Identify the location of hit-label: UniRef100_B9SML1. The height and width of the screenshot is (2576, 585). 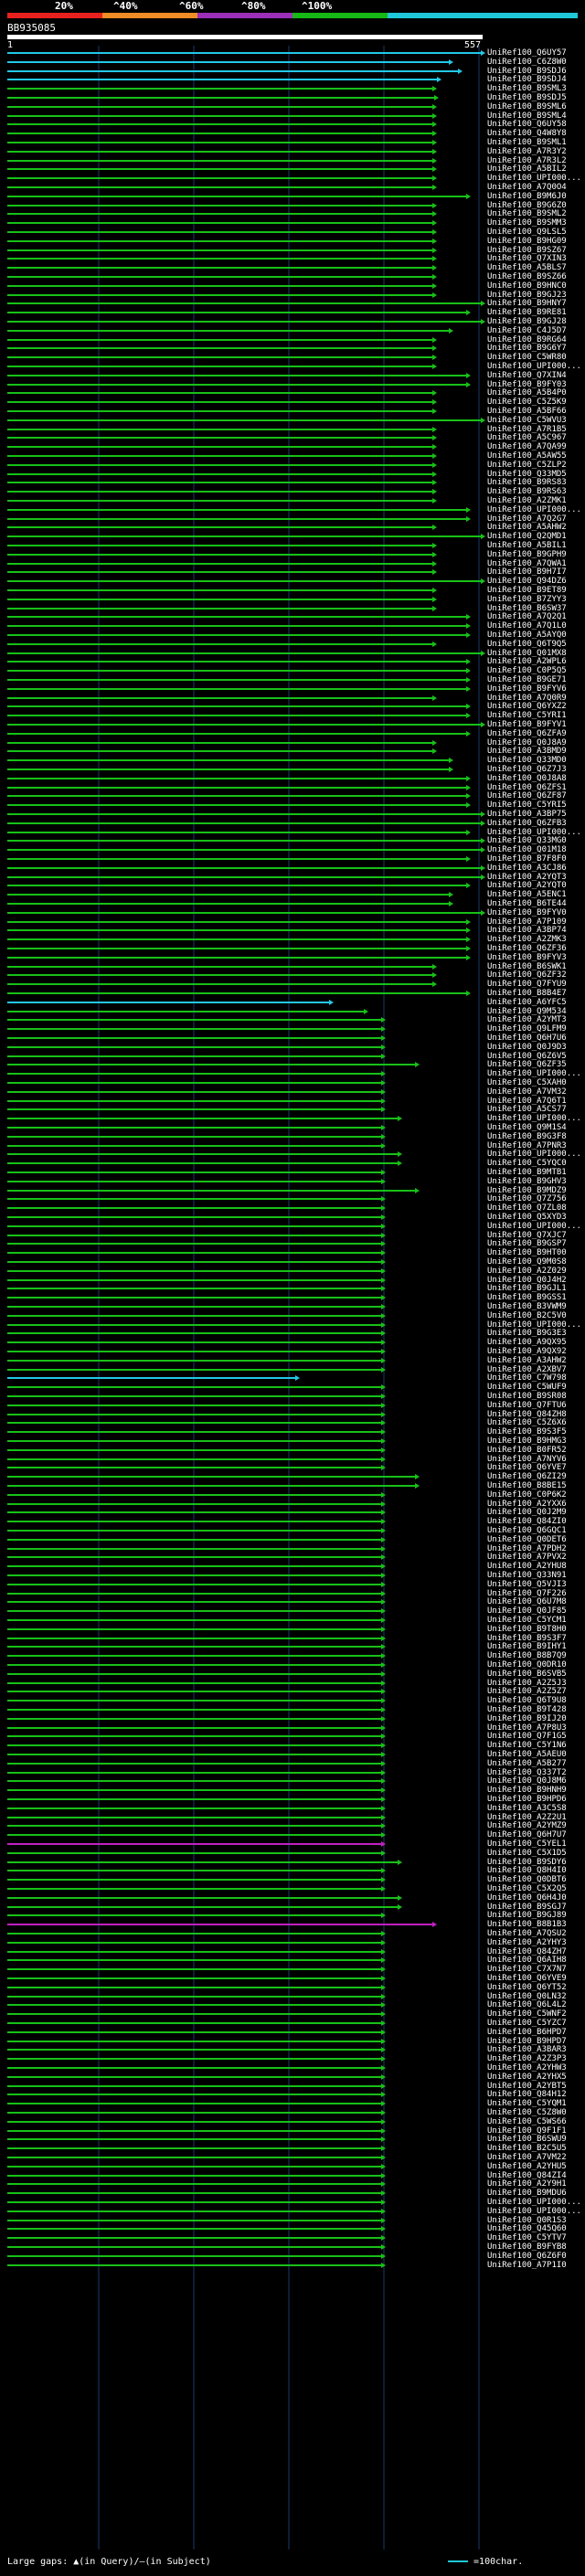
(527, 142).